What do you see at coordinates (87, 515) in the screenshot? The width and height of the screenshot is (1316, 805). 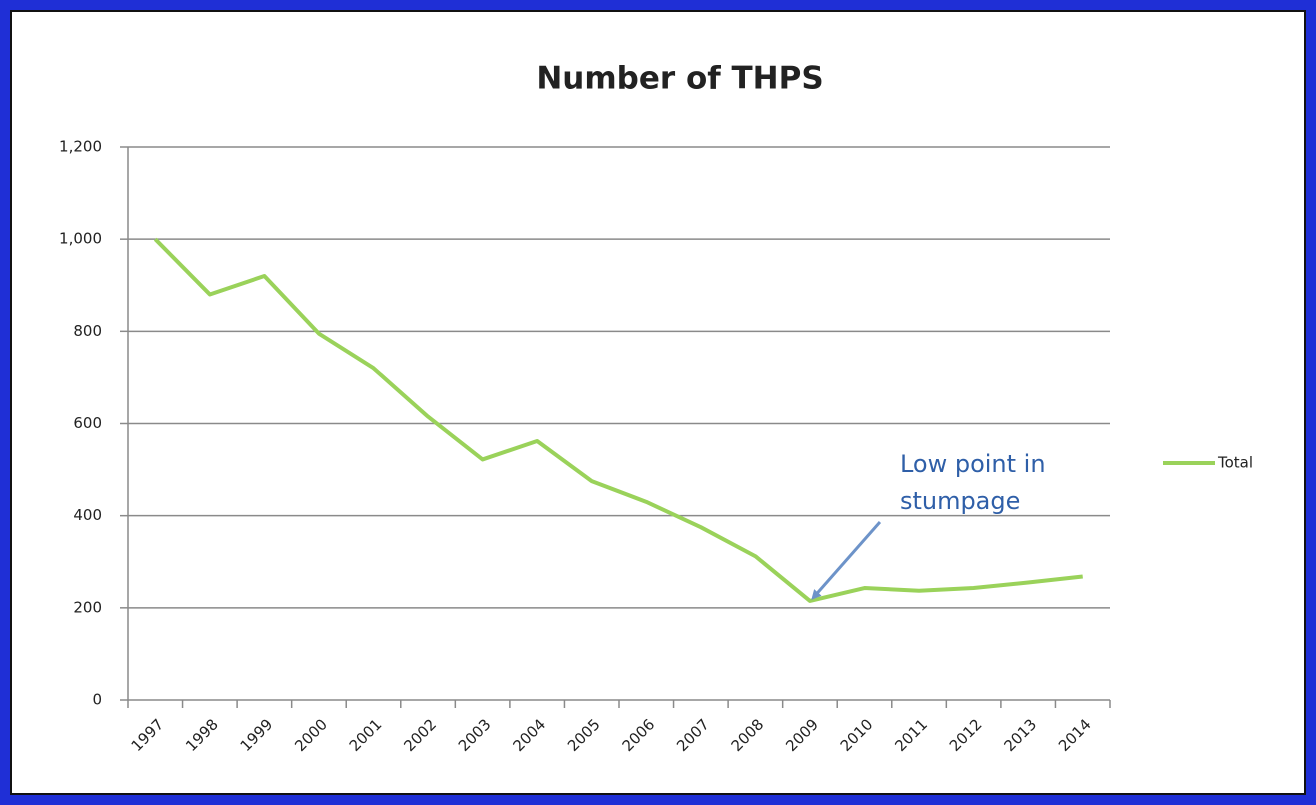 I see `y-tick-label: 400` at bounding box center [87, 515].